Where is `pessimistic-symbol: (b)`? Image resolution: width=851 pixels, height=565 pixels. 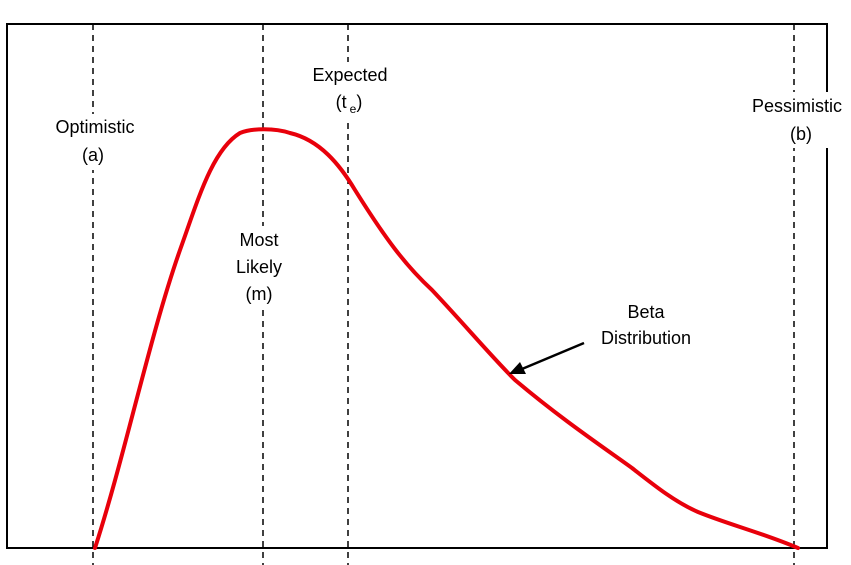 pessimistic-symbol: (b) is located at coordinates (801, 134).